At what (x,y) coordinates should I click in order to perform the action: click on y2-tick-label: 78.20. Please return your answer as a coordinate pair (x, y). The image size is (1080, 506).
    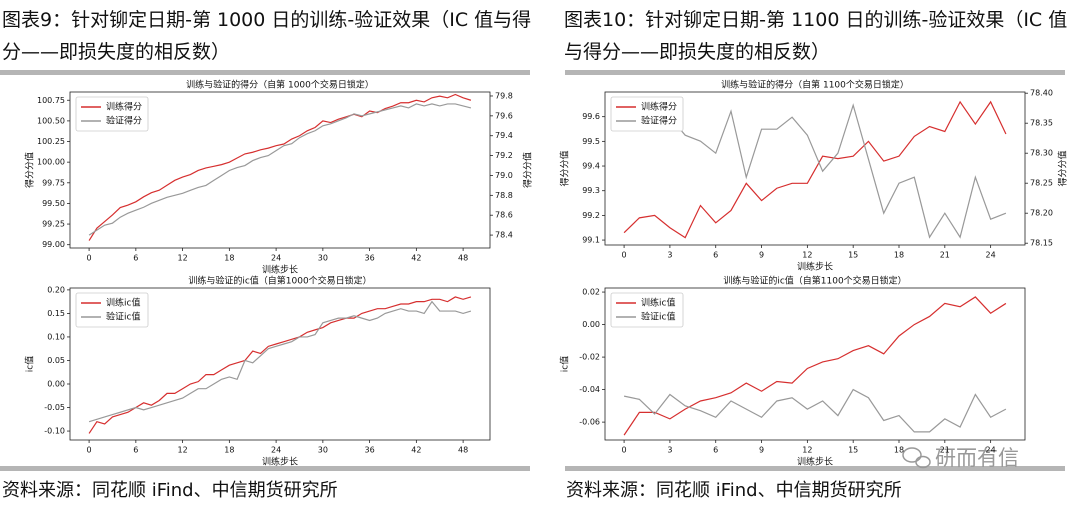
    Looking at the image, I should click on (1041, 213).